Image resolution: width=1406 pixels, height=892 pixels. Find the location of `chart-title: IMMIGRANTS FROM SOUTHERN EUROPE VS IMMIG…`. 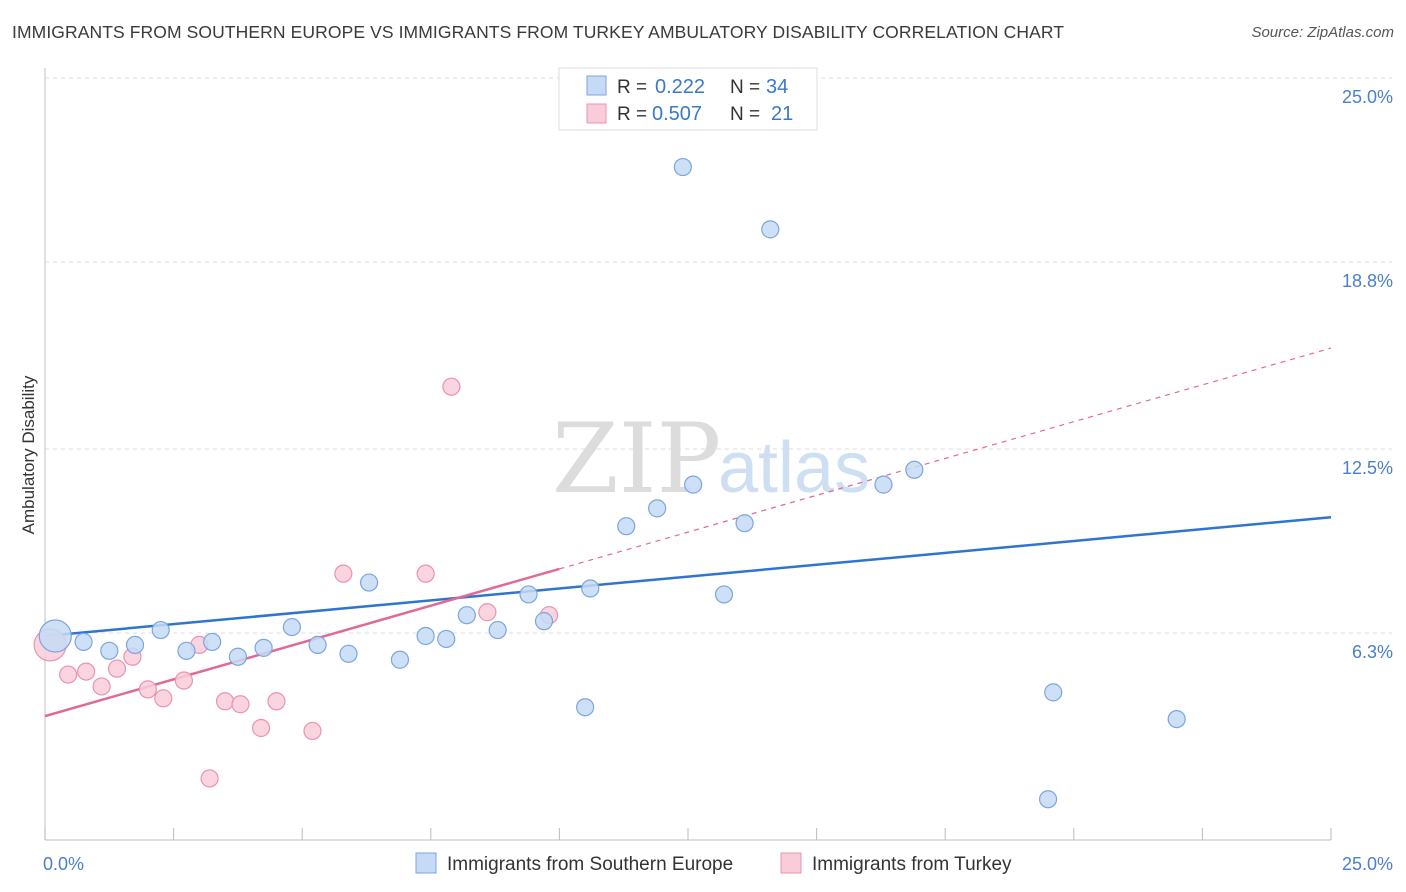

chart-title: IMMIGRANTS FROM SOUTHERN EUROPE VS IMMIG… is located at coordinates (538, 32).